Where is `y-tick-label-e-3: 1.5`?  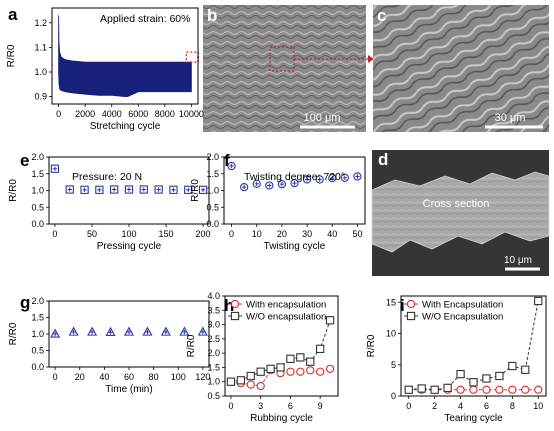 y-tick-label-e-3: 1.5 is located at coordinates (37, 174).